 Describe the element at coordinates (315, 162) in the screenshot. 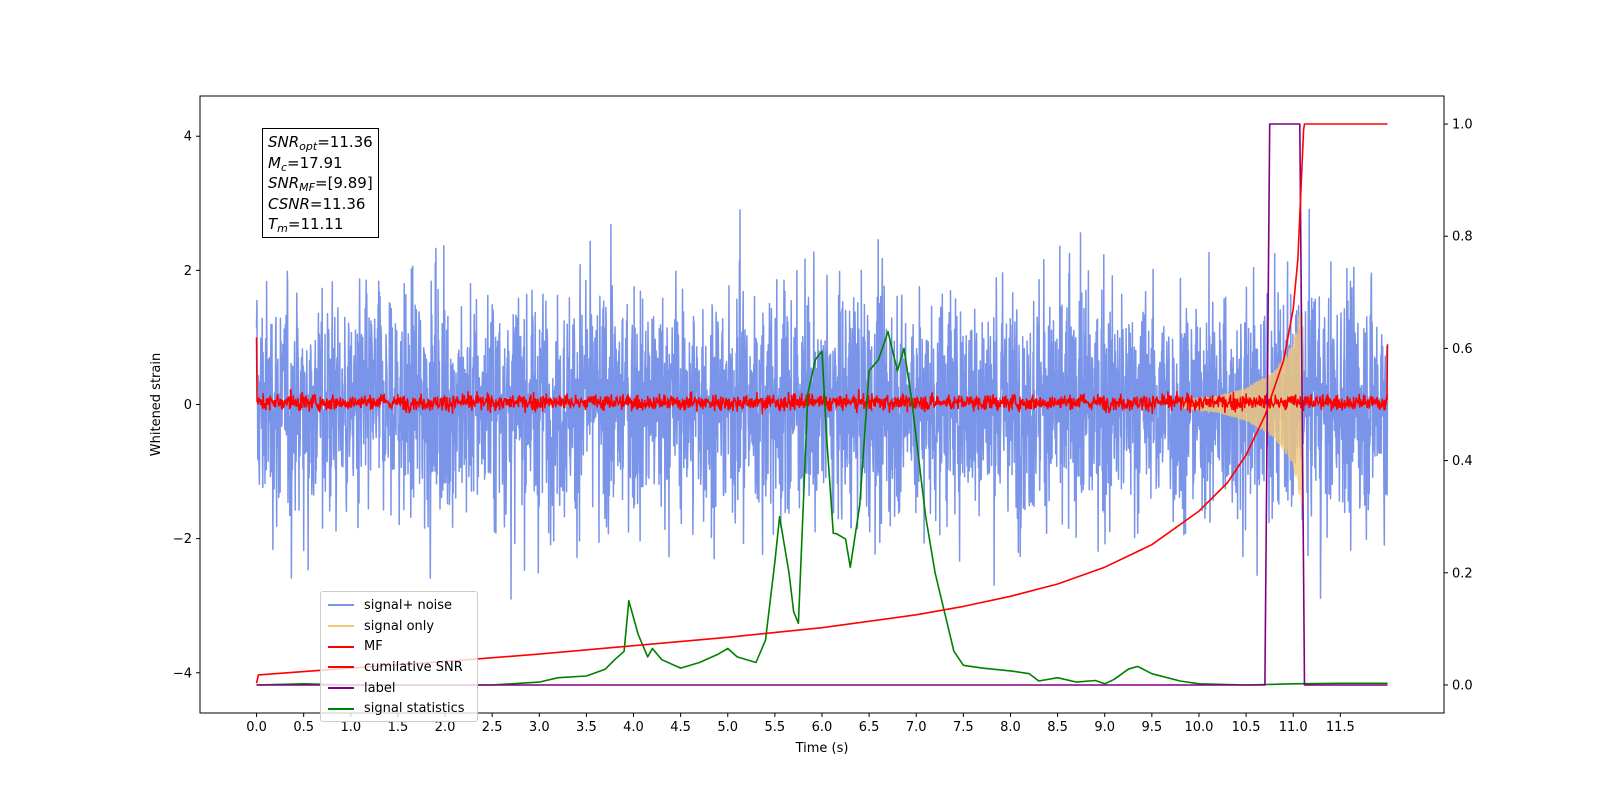

I see `mc-value: =17.91` at that location.